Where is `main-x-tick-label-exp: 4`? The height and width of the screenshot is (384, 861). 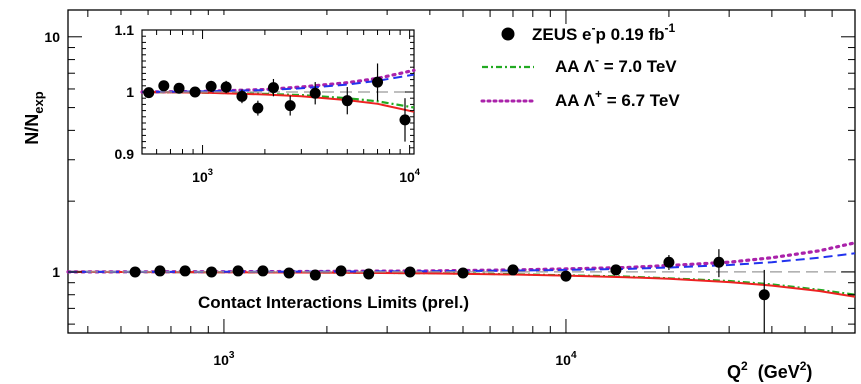
main-x-tick-label-exp: 4 is located at coordinates (574, 355).